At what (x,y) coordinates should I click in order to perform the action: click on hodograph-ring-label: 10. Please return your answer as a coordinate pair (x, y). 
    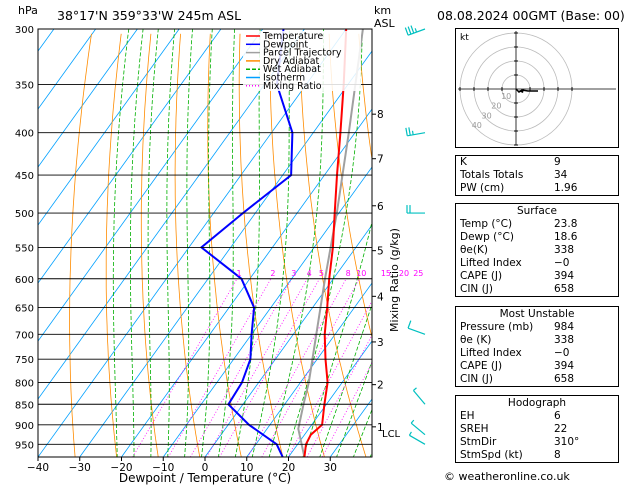
    Looking at the image, I should click on (506, 96).